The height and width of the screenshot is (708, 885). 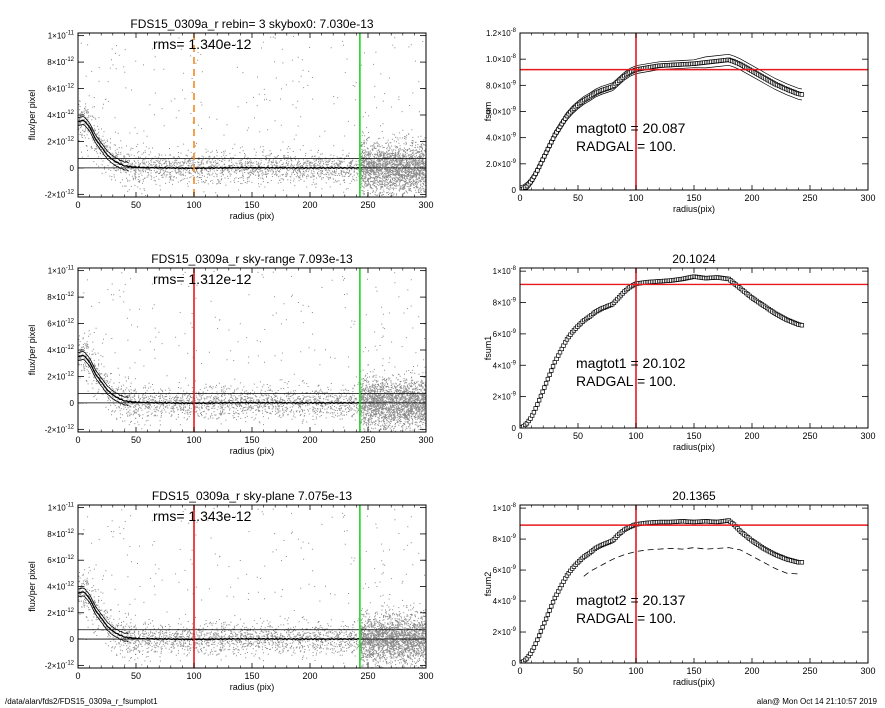 I want to click on chart-title: 20.1365, so click(x=694, y=496).